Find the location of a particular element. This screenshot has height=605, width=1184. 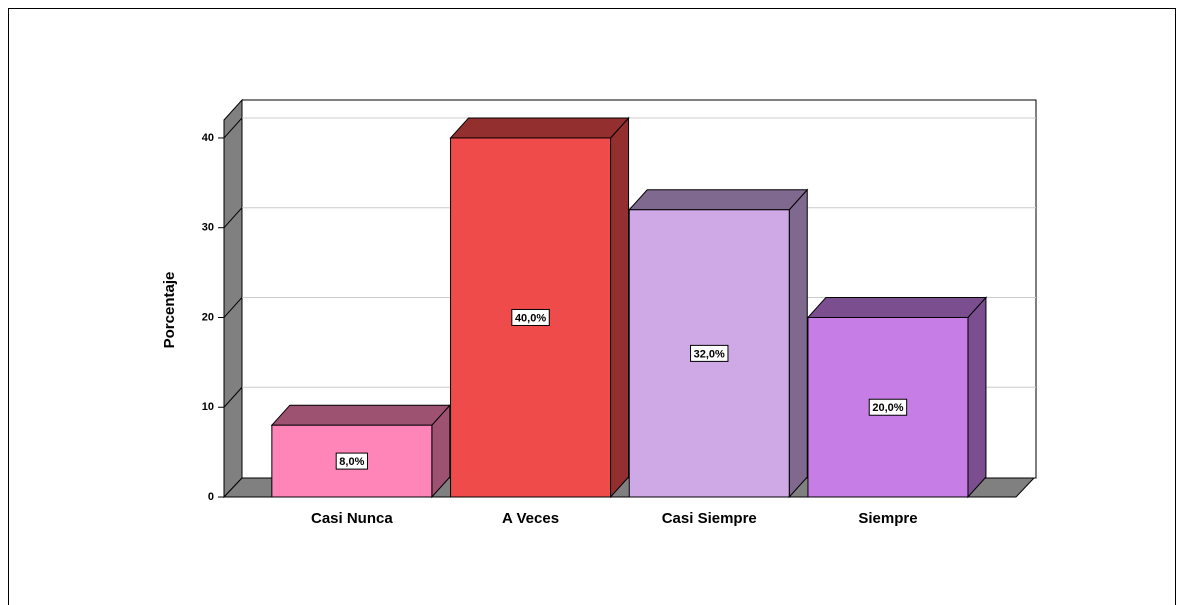

y-tick-label: 0 is located at coordinates (211, 497).